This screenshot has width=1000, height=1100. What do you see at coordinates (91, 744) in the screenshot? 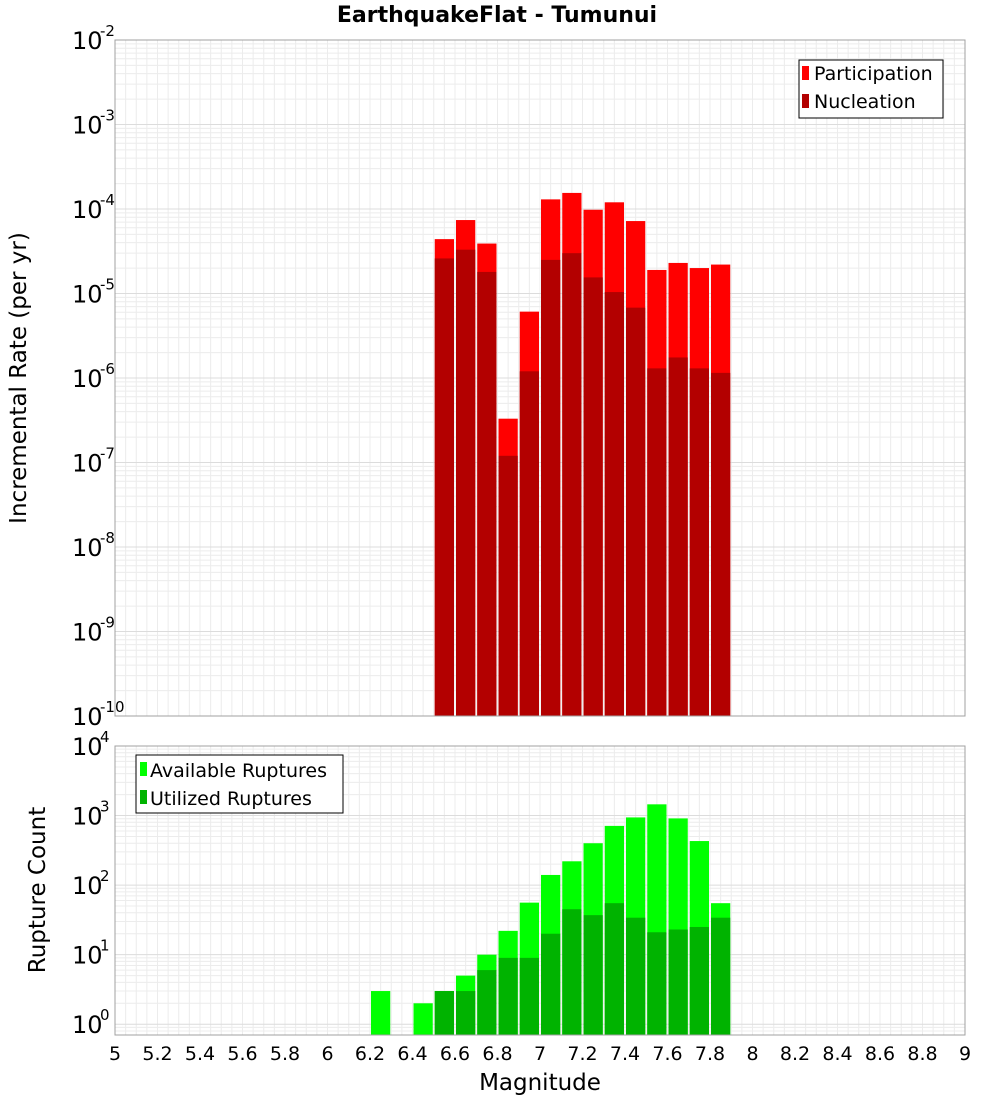
I see `y-tick-label: 10⁴` at bounding box center [91, 744].